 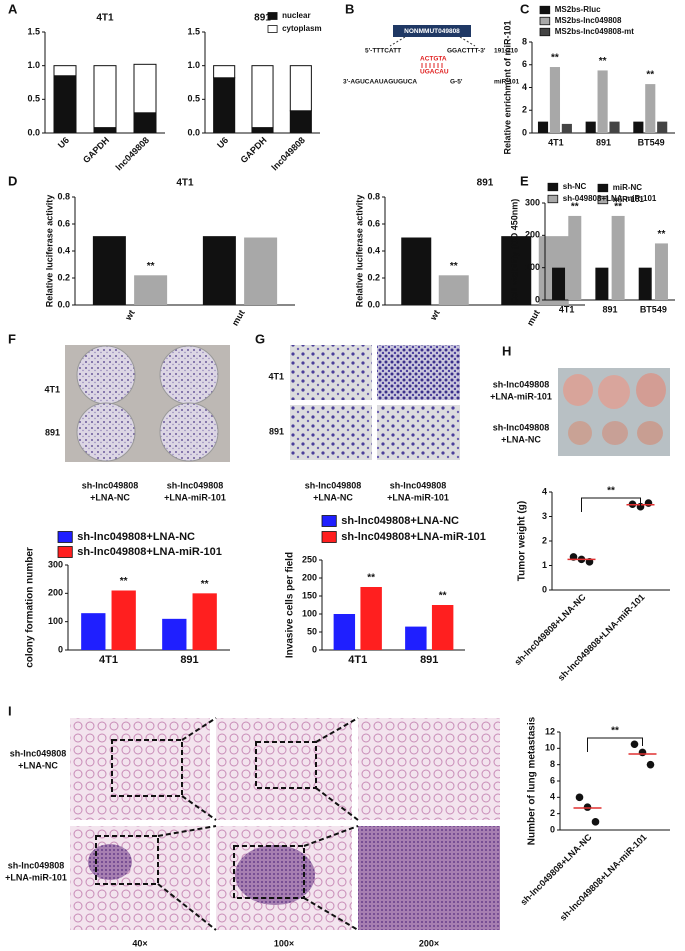 What do you see at coordinates (290, 605) in the screenshot?
I see `y-axis-label: Invasive cells per field` at bounding box center [290, 605].